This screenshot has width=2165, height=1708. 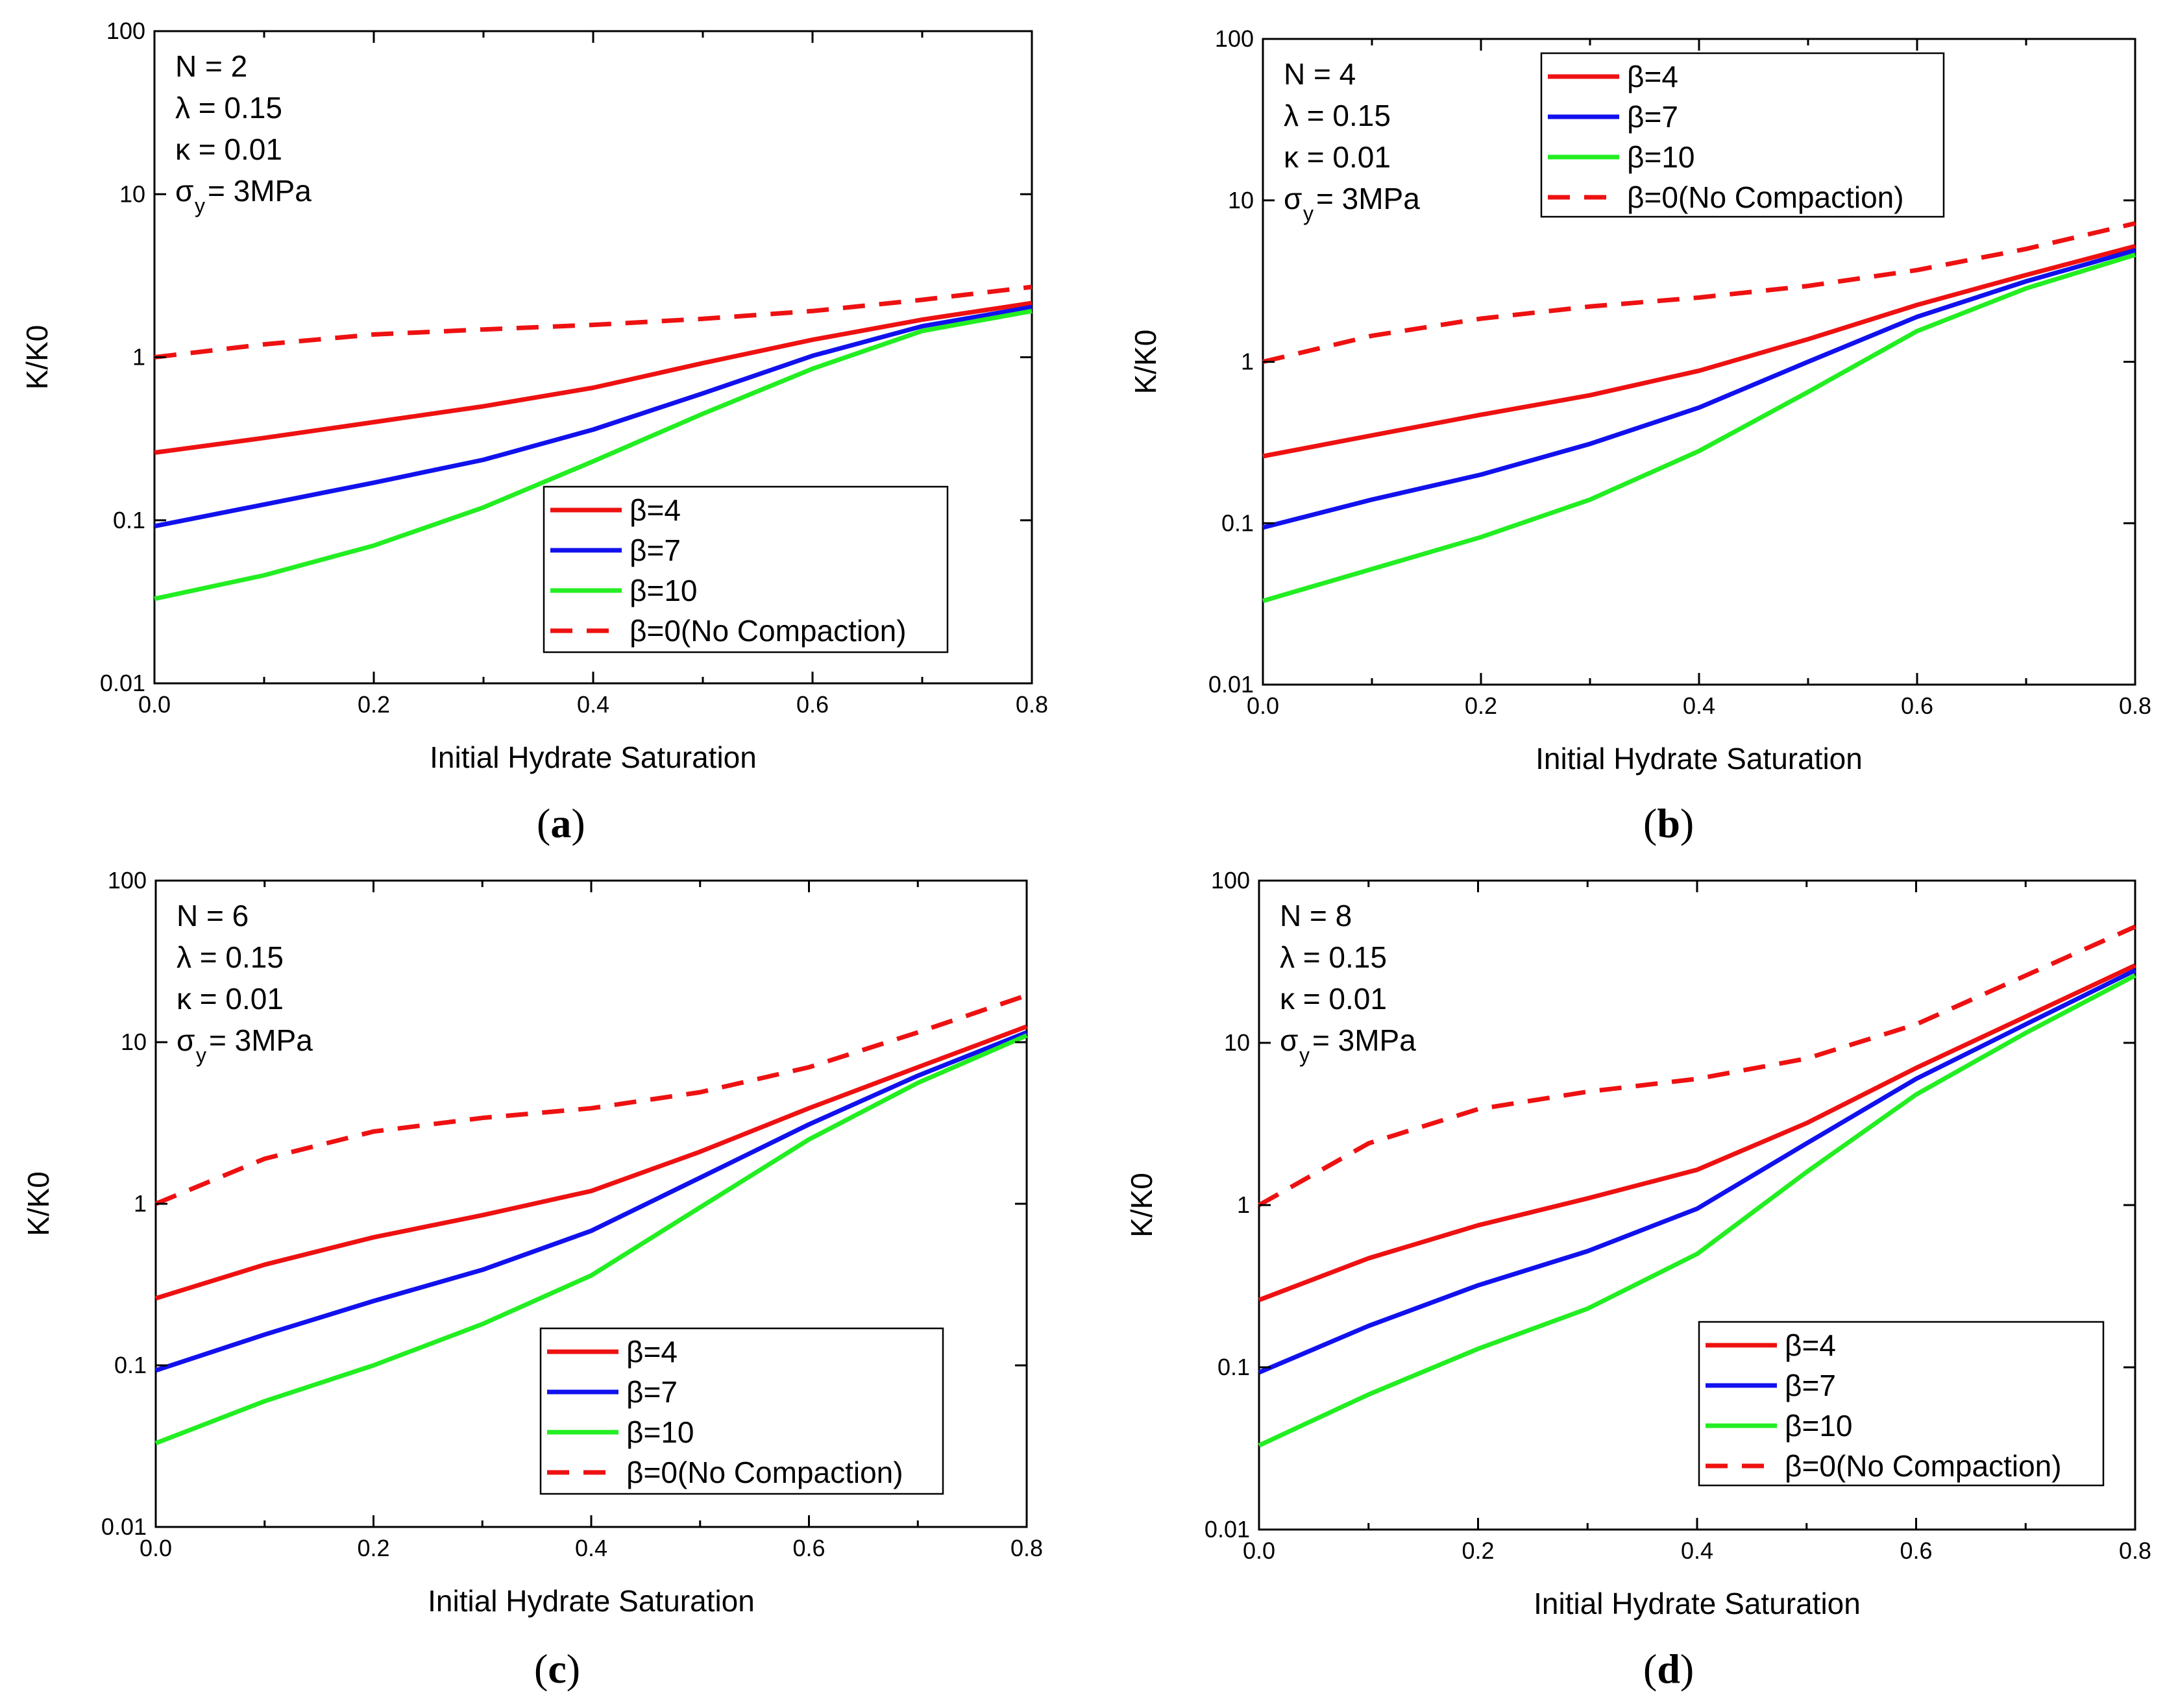 I want to click on legend-label-d-3: β=10, so click(x=1819, y=1426).